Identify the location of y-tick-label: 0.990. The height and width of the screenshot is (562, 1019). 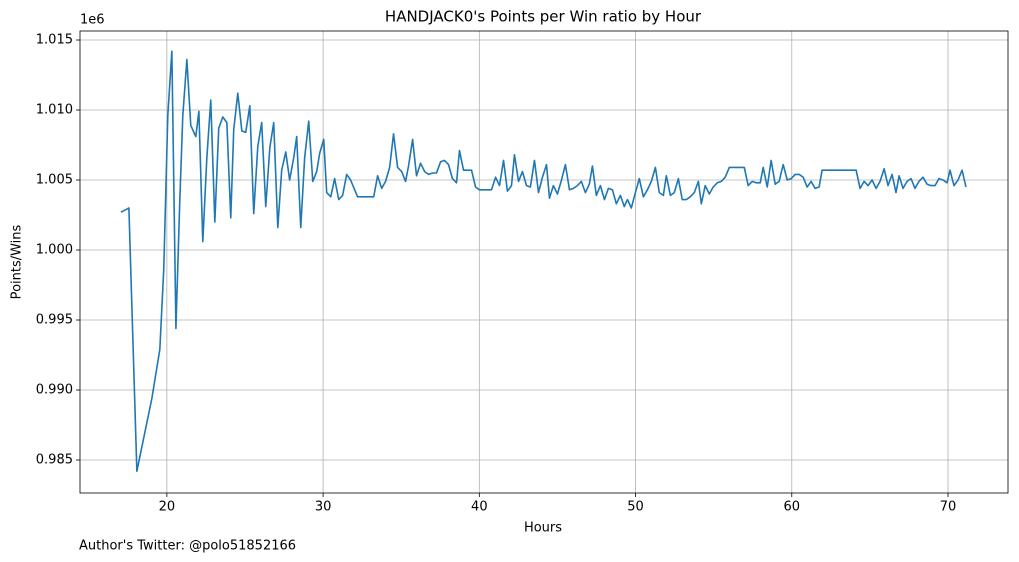
(54, 390).